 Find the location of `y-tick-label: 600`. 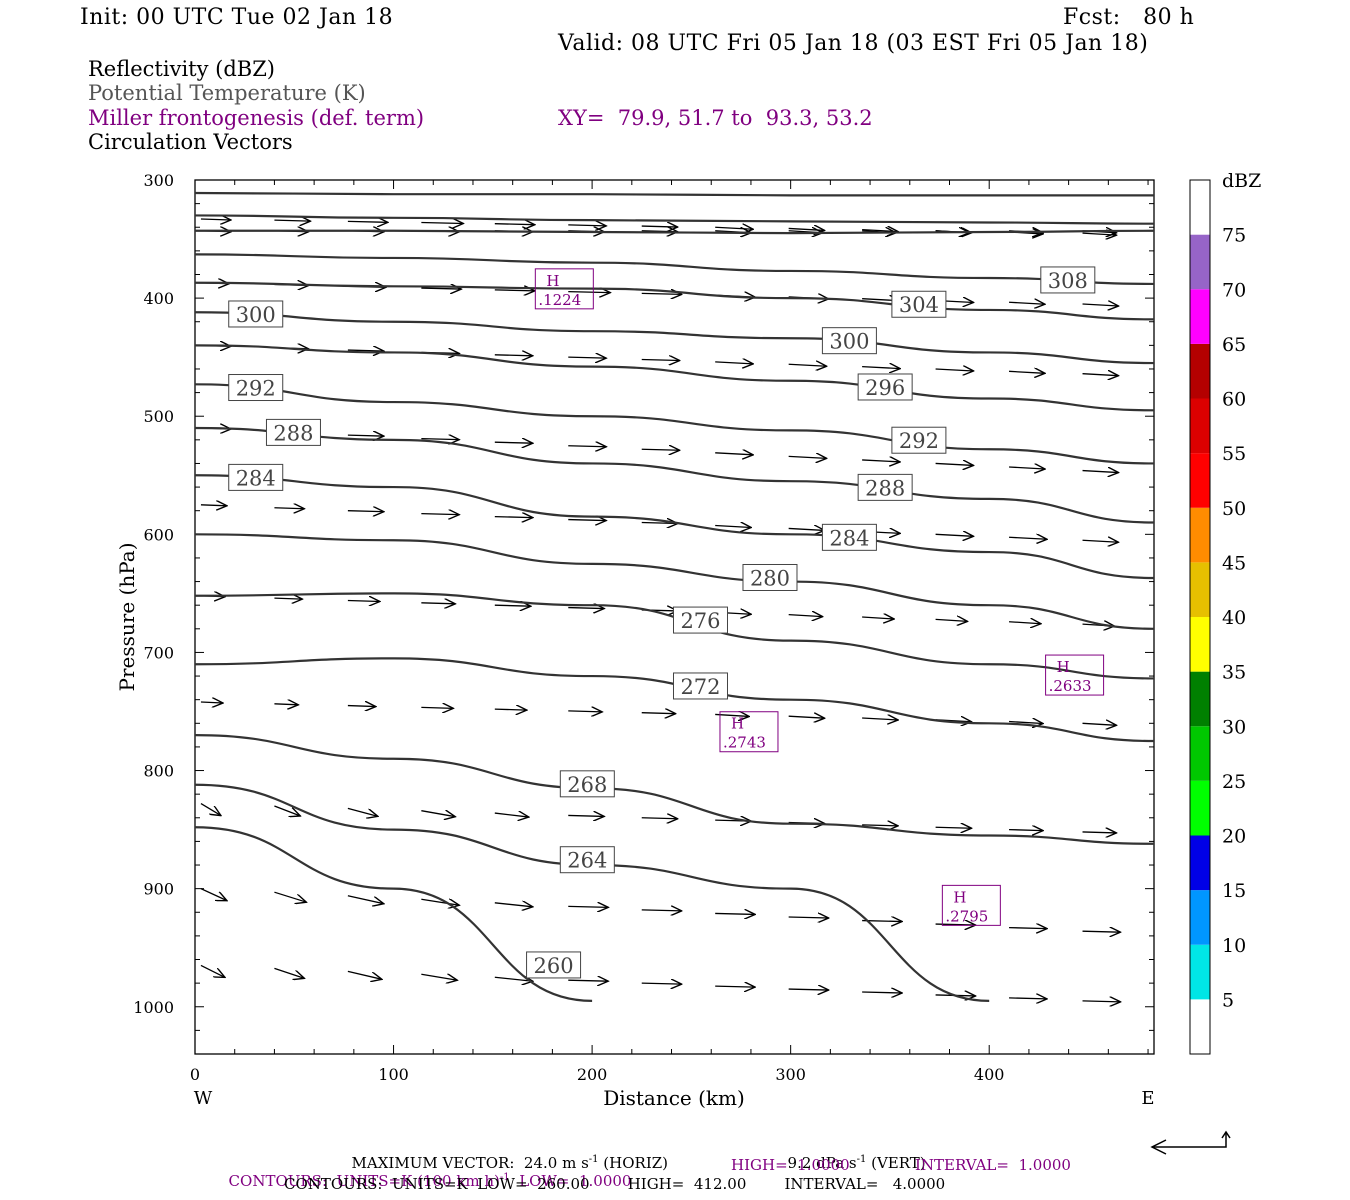

y-tick-label: 600 is located at coordinates (158, 534).